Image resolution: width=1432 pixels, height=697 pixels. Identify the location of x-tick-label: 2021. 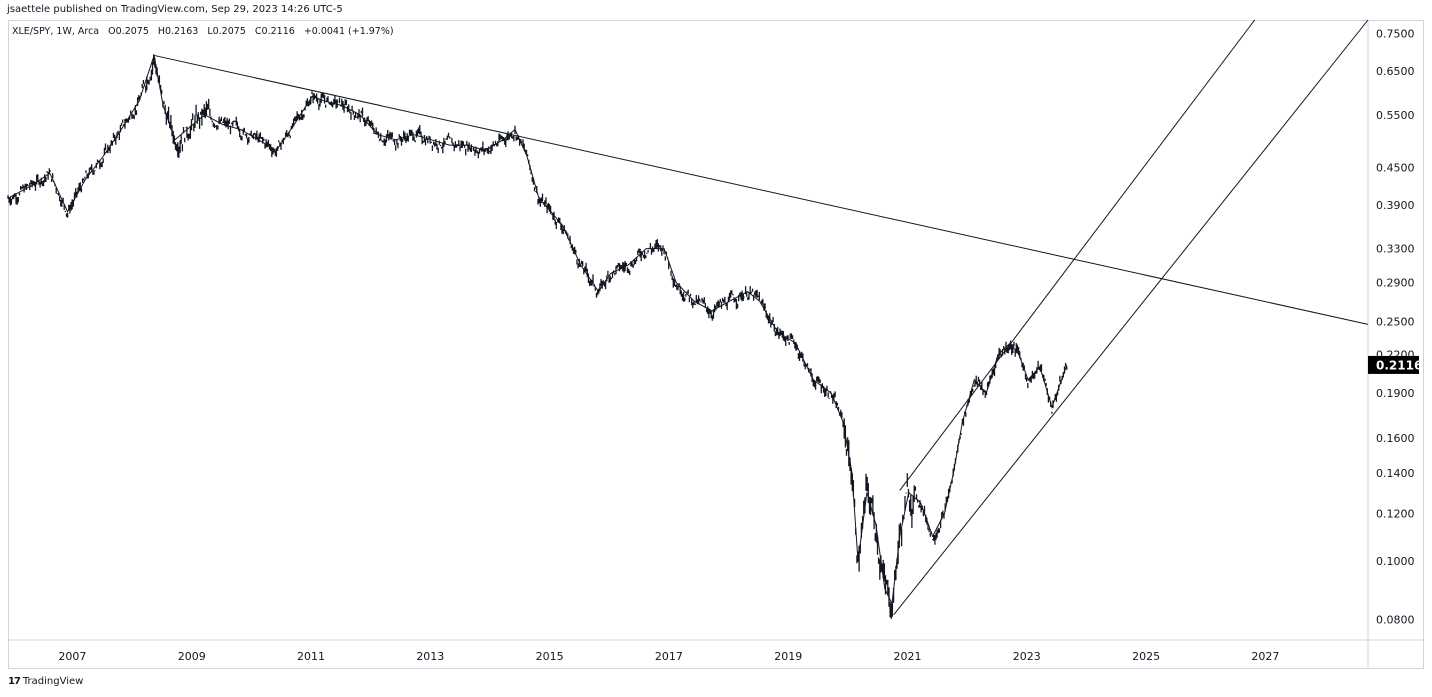
(908, 656).